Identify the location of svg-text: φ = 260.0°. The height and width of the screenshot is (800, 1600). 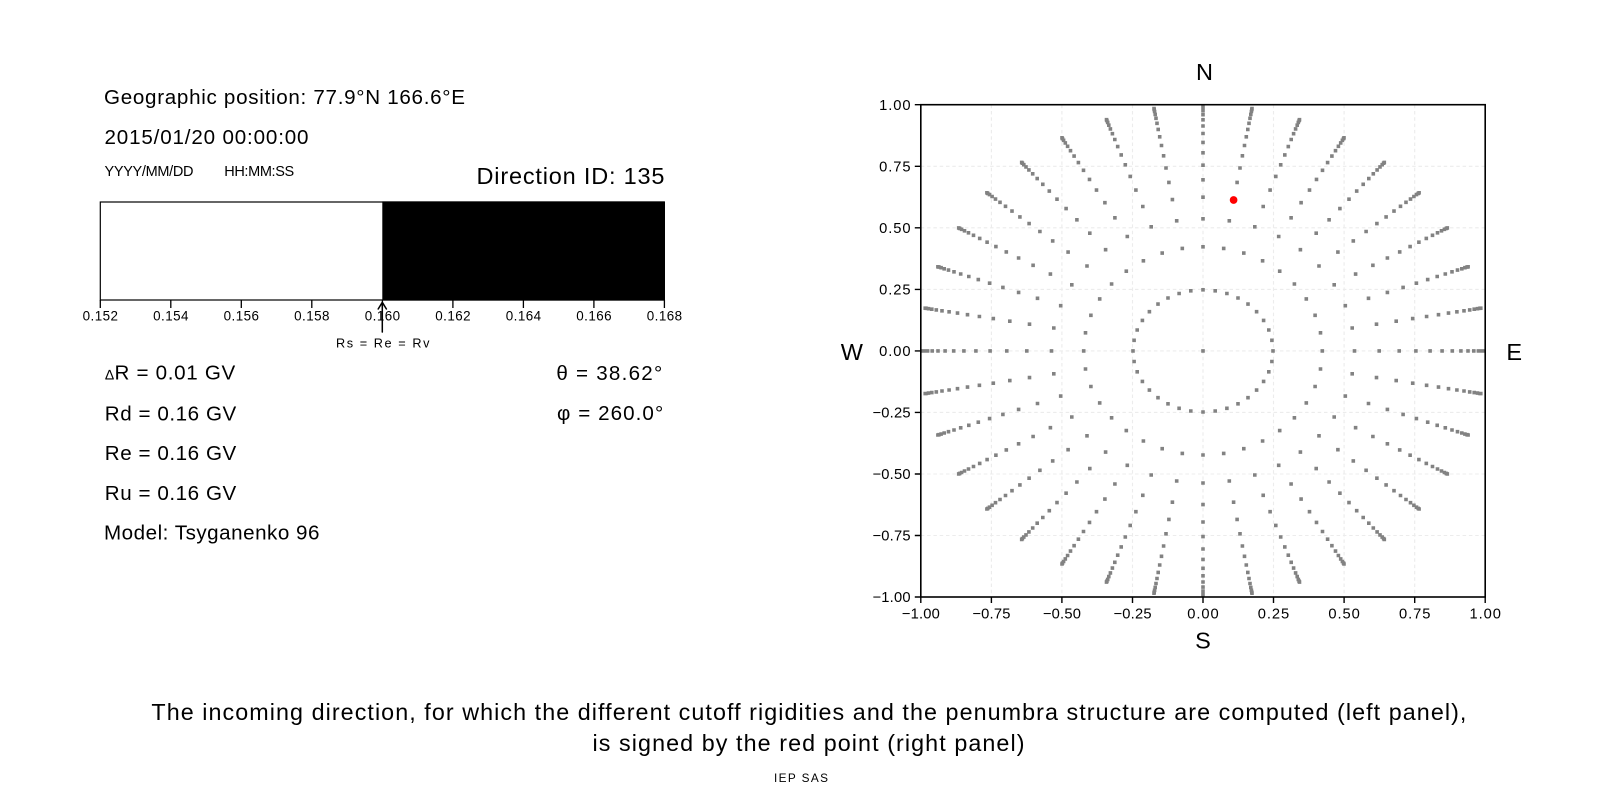
(610, 413).